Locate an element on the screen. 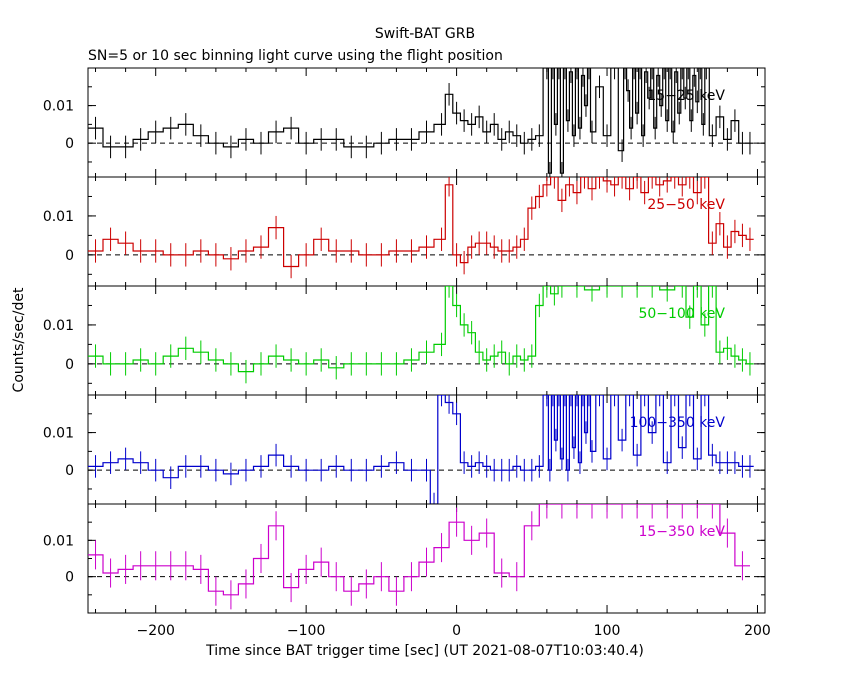 The height and width of the screenshot is (680, 850). x-tick-label: 0 is located at coordinates (456, 631).